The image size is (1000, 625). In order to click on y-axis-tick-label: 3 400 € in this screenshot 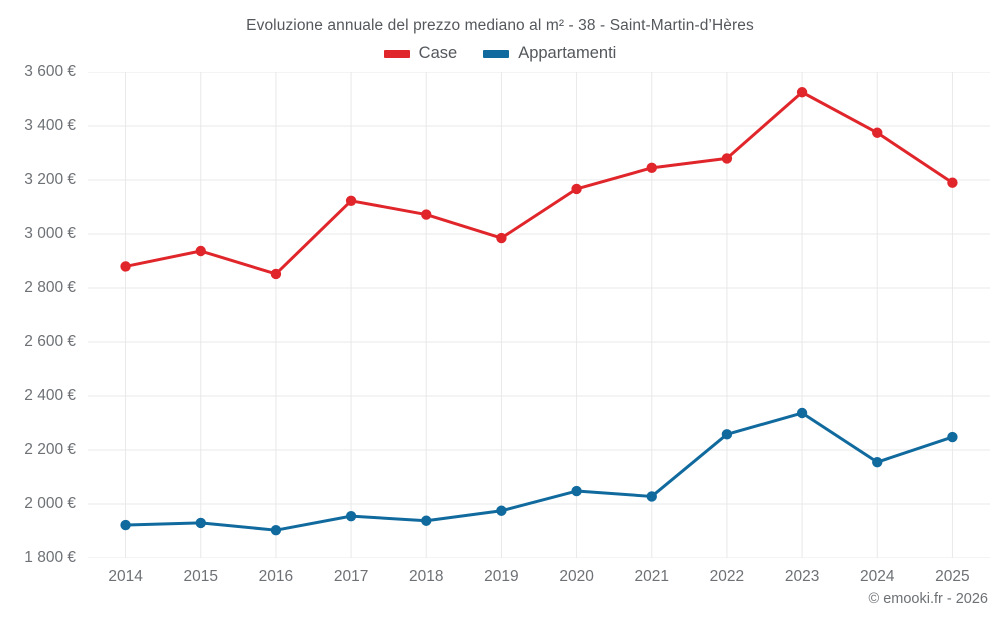, I will do `click(50, 125)`.